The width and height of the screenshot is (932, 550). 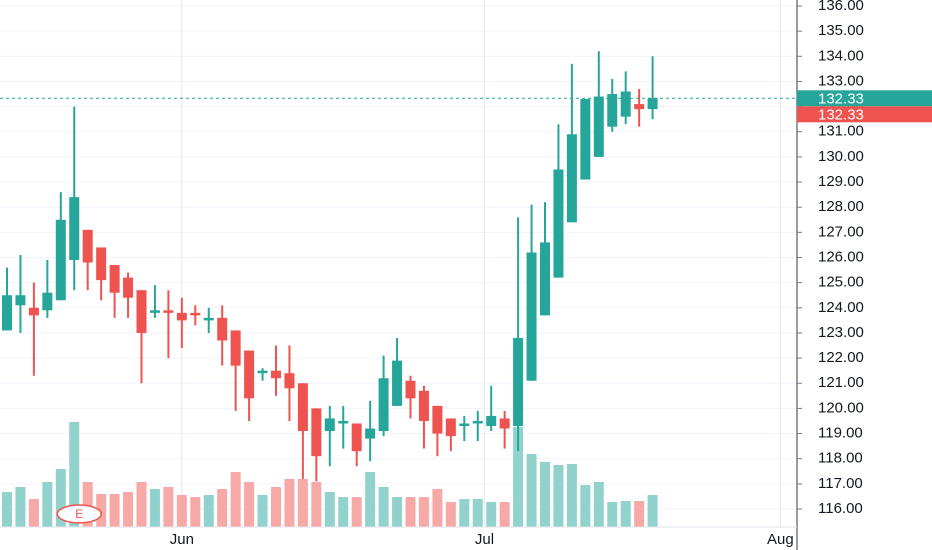 What do you see at coordinates (841, 206) in the screenshot?
I see `y-tick-label: 128.00` at bounding box center [841, 206].